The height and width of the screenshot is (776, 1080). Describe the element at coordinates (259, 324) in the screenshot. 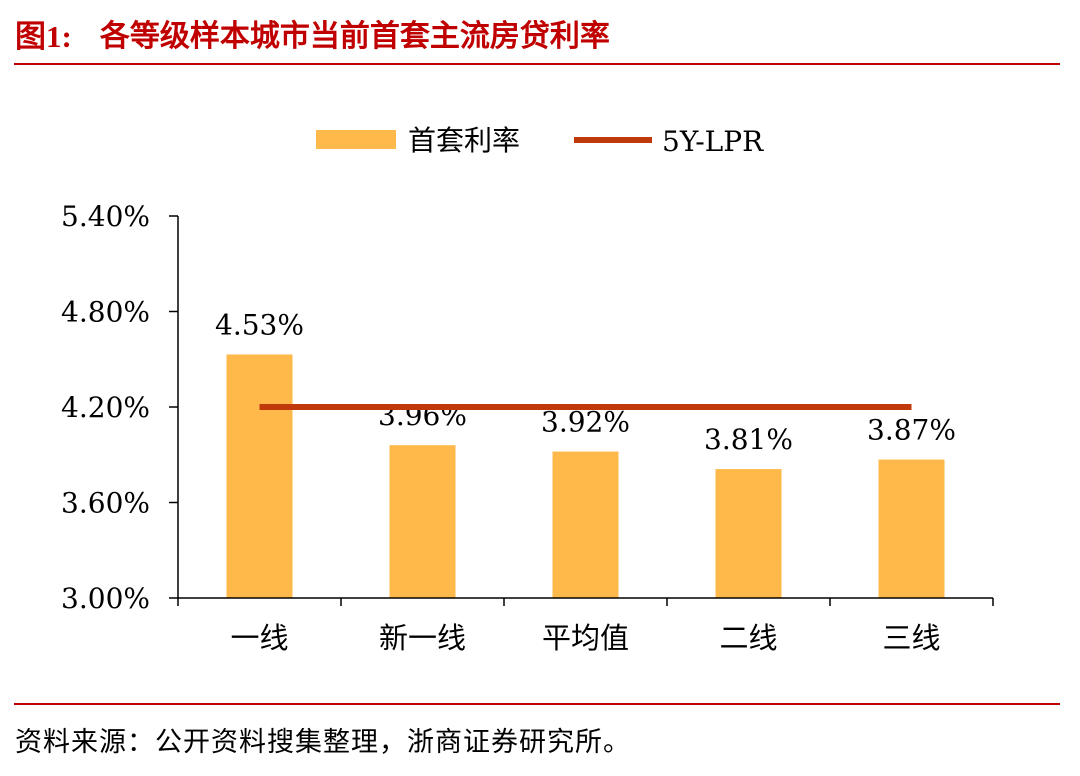

I see `data-label: 4.53%` at that location.